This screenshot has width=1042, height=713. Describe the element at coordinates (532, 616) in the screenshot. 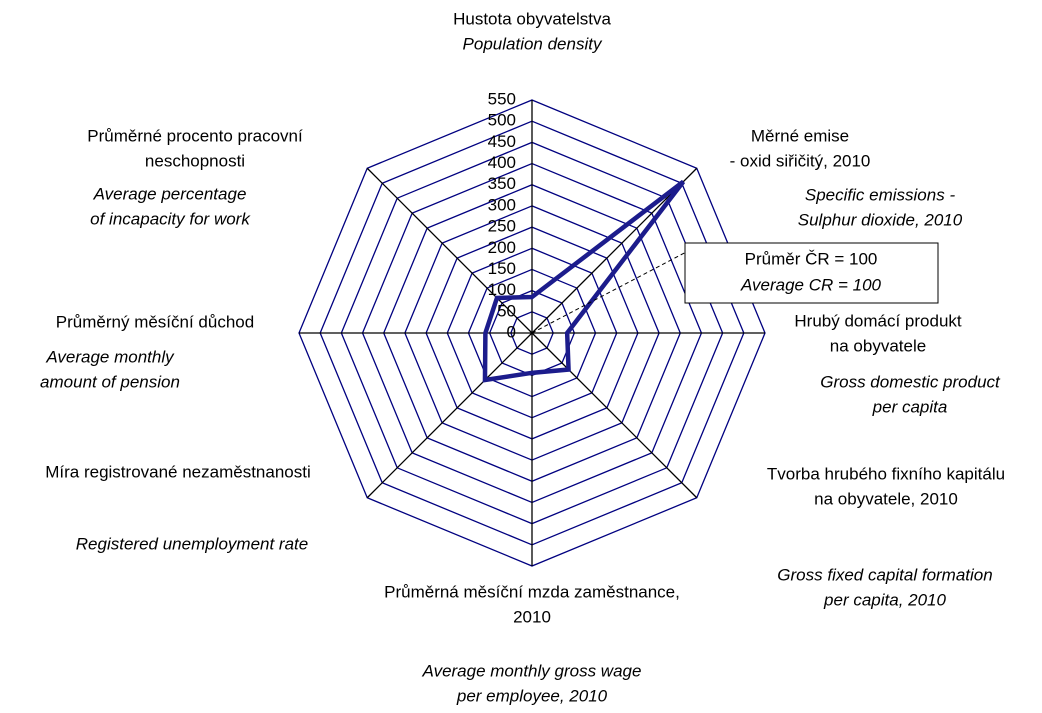

I see `axis-label: 2010` at that location.